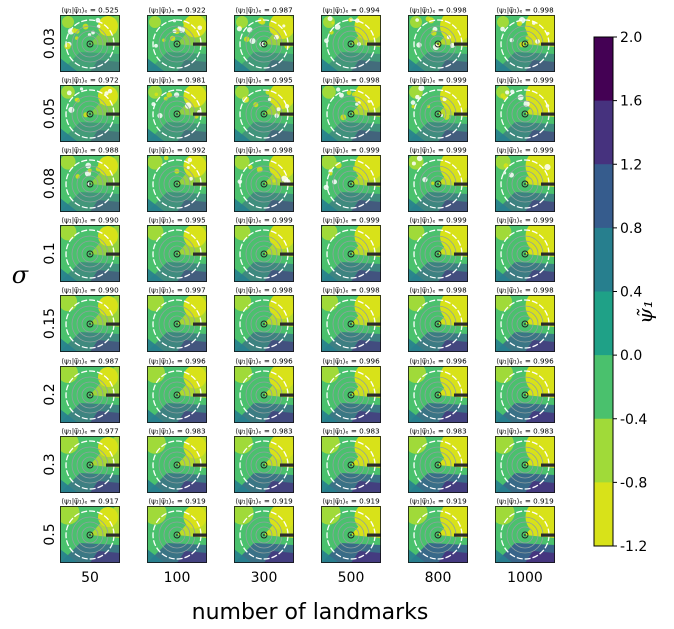  What do you see at coordinates (631, 293) in the screenshot?
I see `colorbar-tick-label: 0.4` at bounding box center [631, 293].